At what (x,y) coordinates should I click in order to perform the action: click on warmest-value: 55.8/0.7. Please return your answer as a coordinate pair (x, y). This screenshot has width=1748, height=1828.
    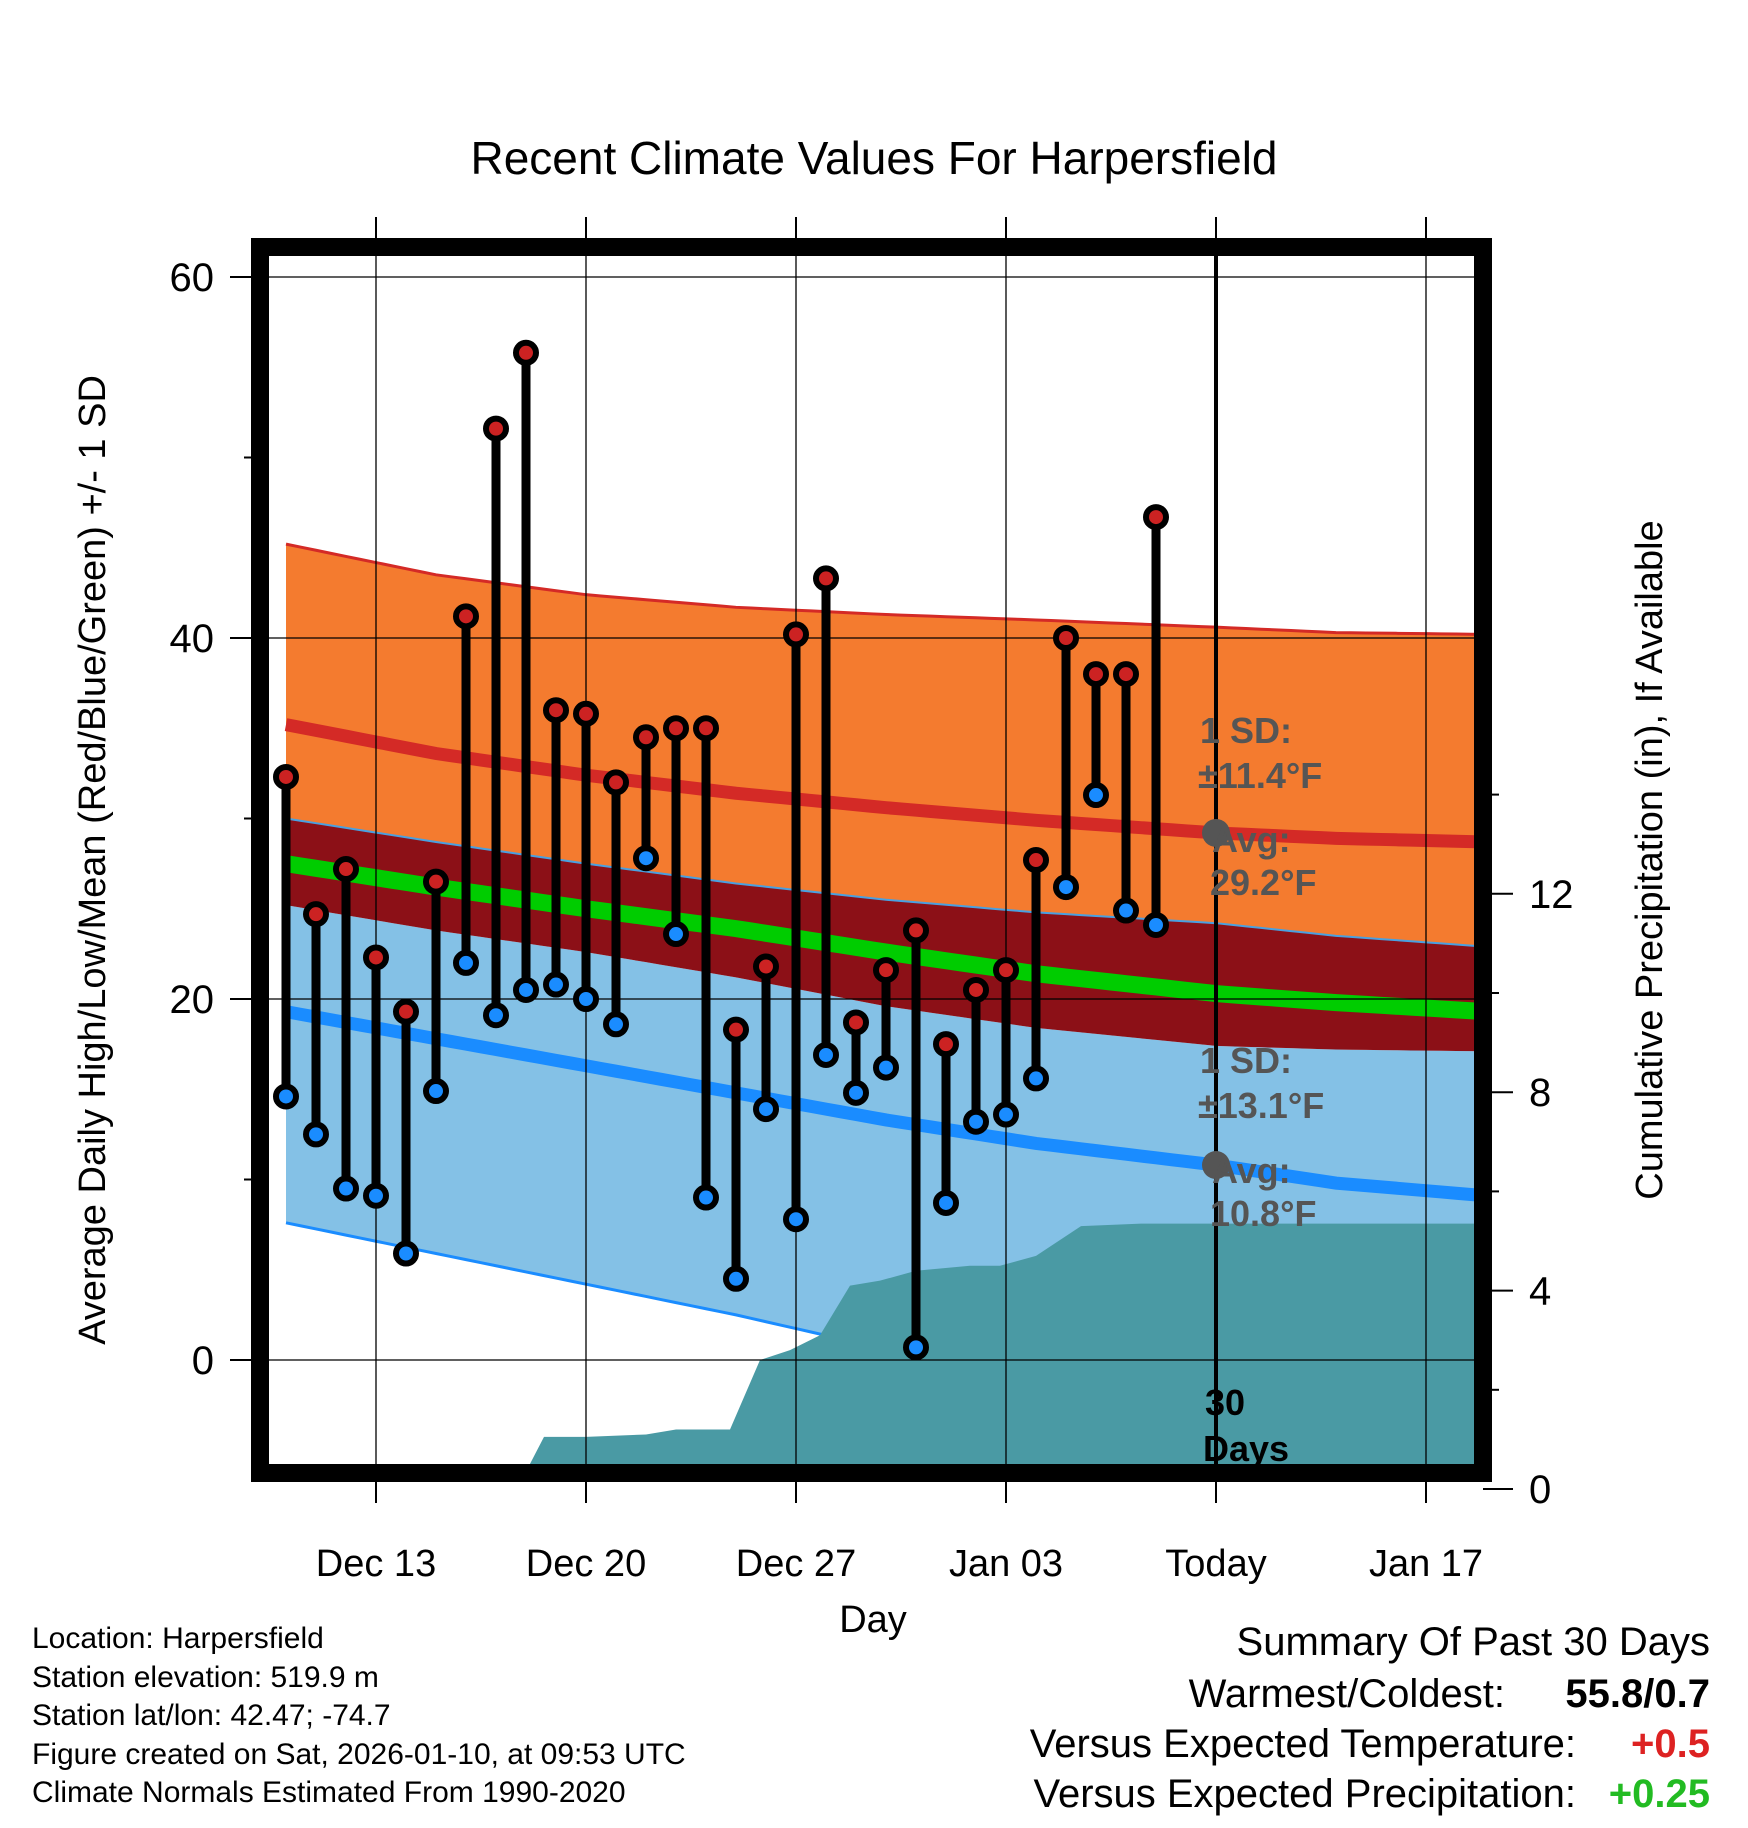
    Looking at the image, I should click on (1637, 1694).